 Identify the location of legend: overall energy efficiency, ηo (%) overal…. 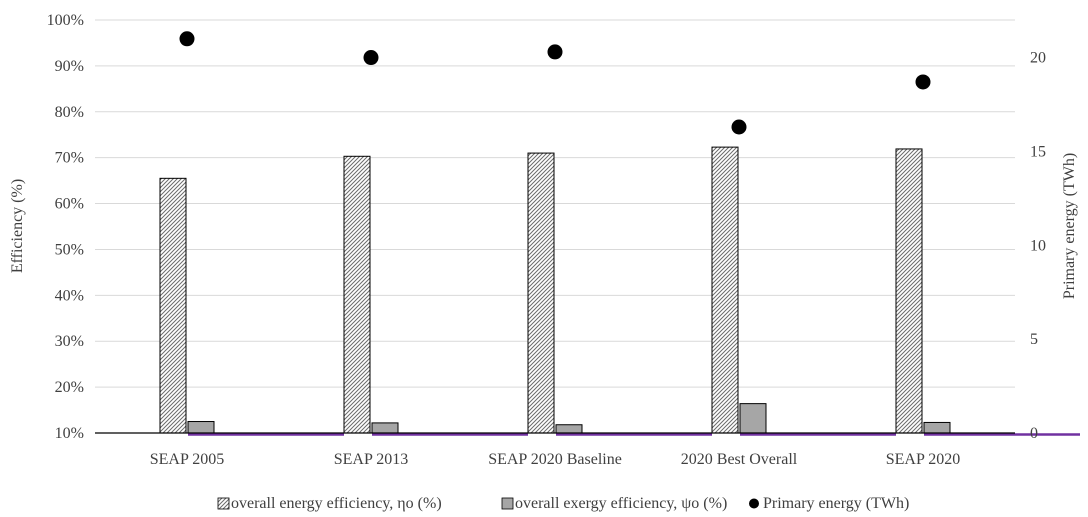
(563, 503).